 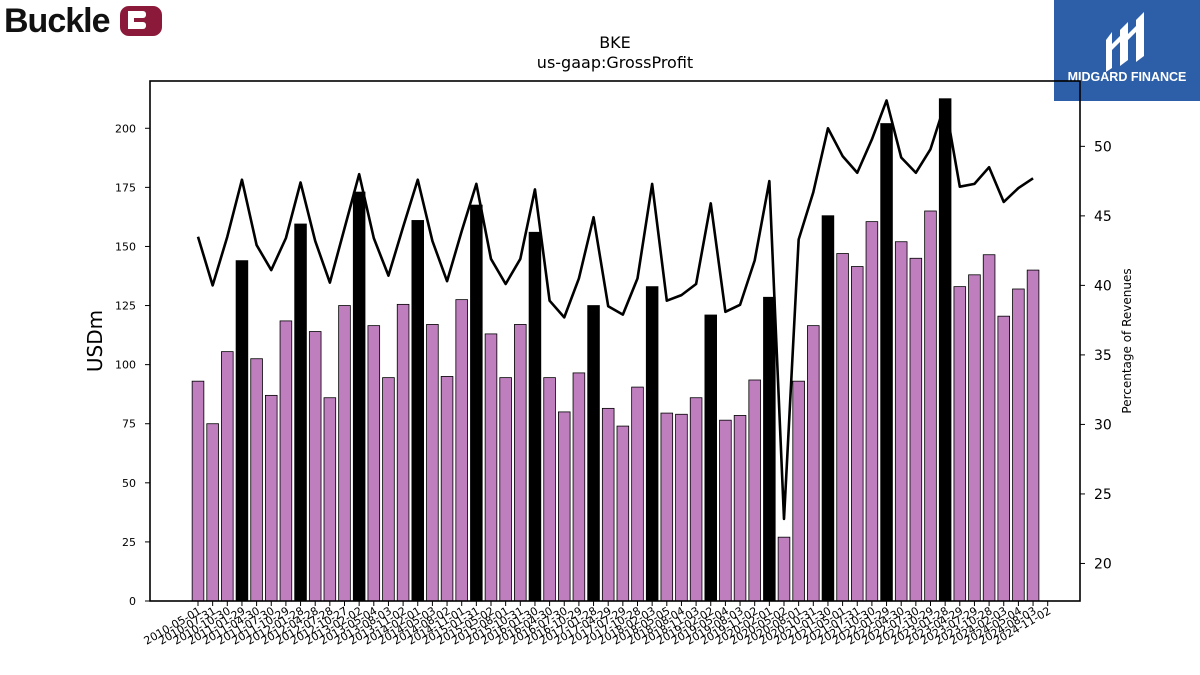 What do you see at coordinates (125, 246) in the screenshot?
I see `y-tick-label: 150` at bounding box center [125, 246].